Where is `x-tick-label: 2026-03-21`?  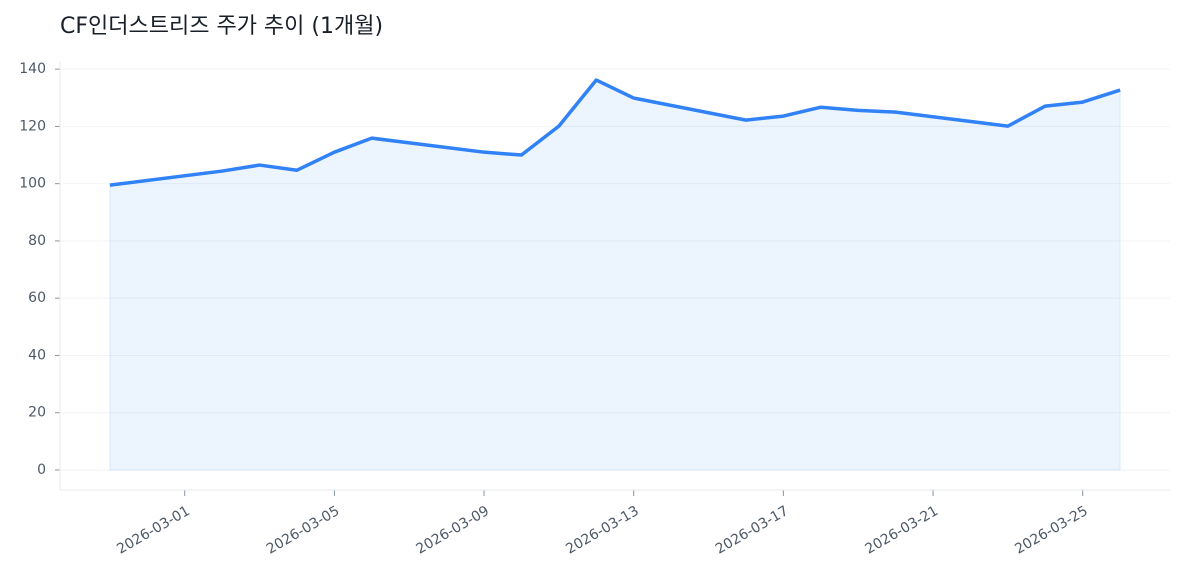
x-tick-label: 2026-03-21 is located at coordinates (902, 530).